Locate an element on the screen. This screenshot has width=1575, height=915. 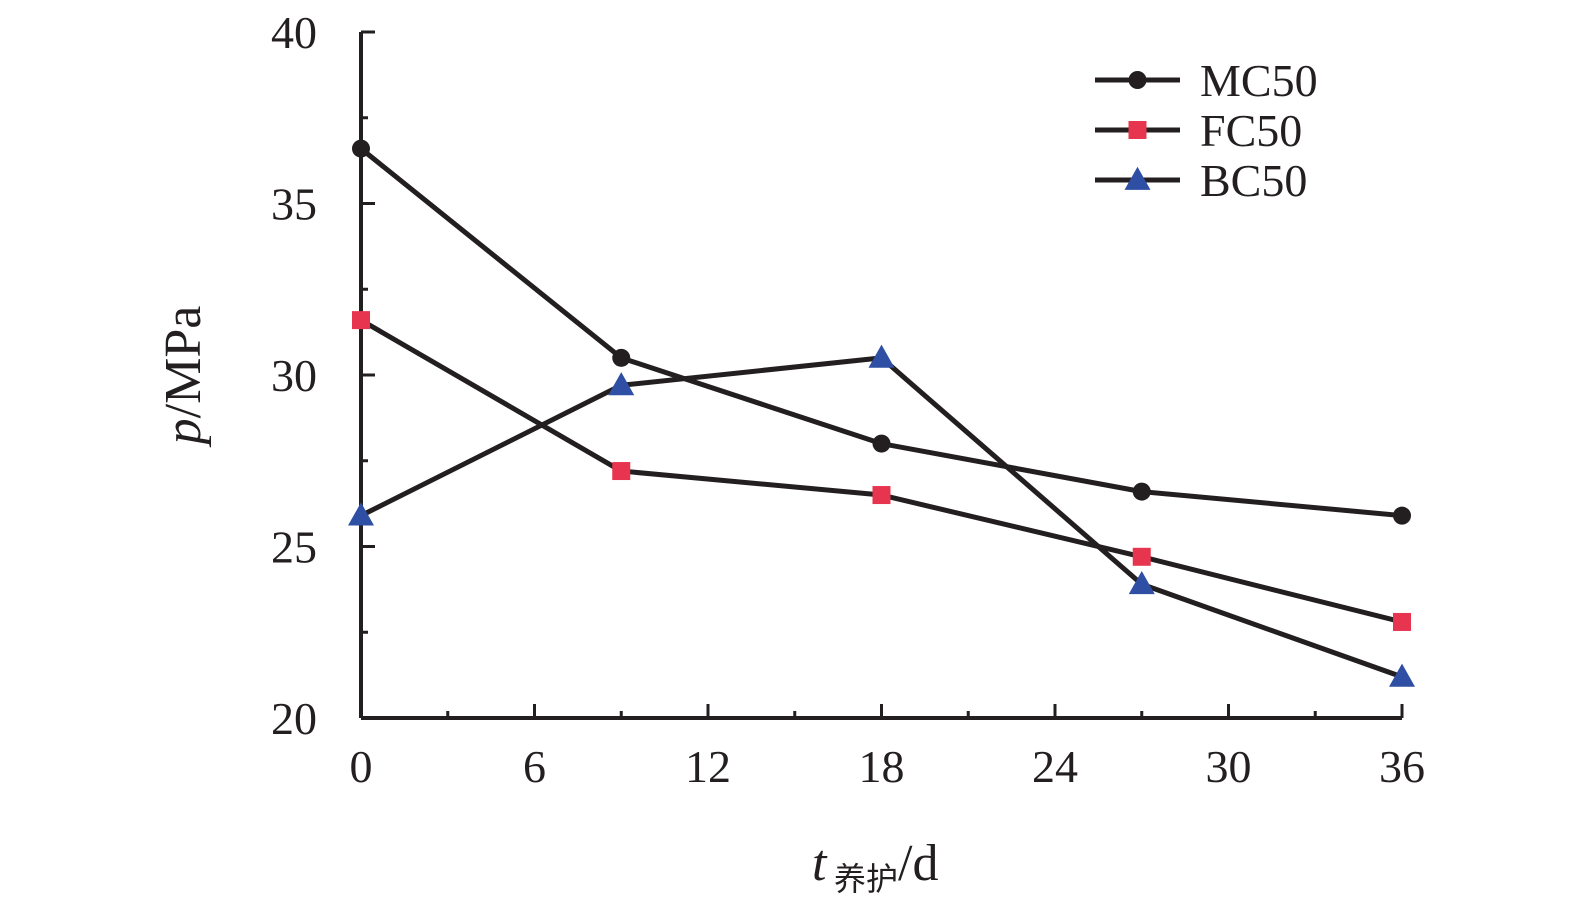
y-axis-variable: p is located at coordinates (183, 433).